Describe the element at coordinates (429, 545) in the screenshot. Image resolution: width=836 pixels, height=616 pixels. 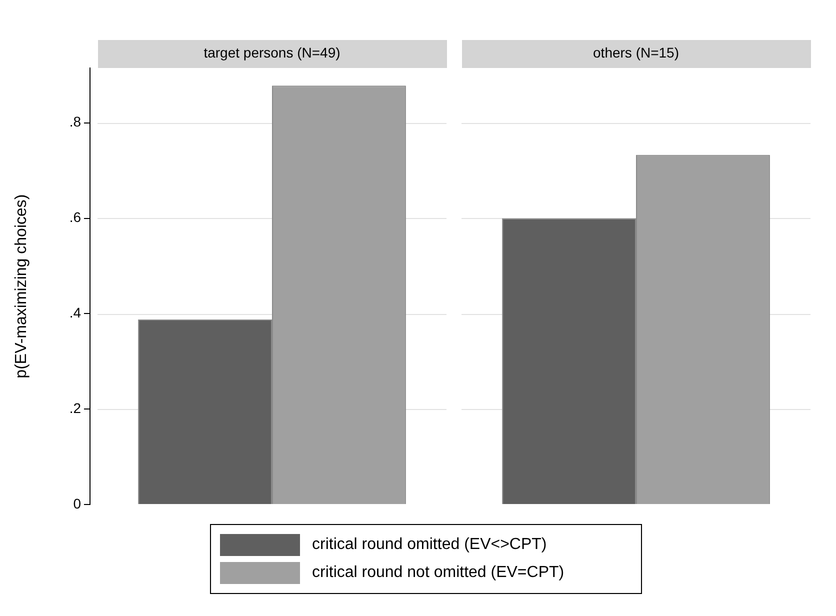
I see `legend-label: critical round omitted (EV<>CPT)` at that location.